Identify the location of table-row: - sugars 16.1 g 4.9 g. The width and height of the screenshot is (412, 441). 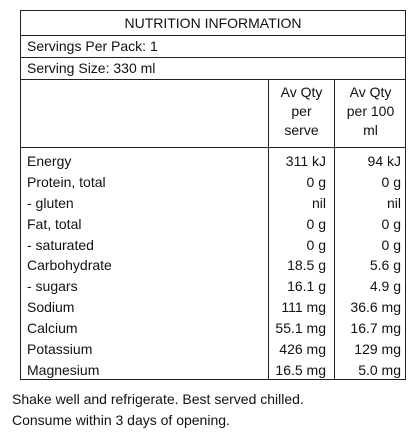
(213, 286).